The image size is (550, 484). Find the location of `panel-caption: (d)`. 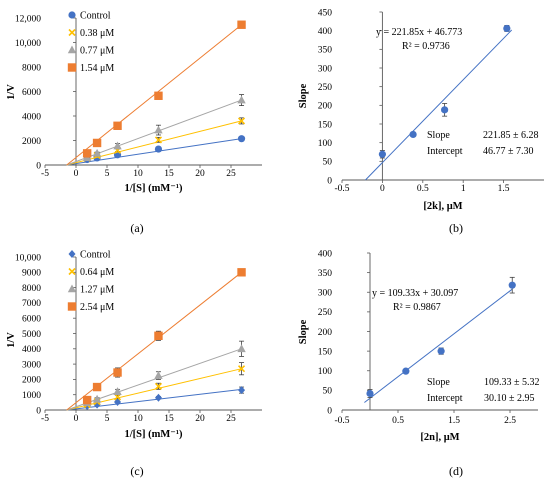

panel-caption: (d) is located at coordinates (456, 471).